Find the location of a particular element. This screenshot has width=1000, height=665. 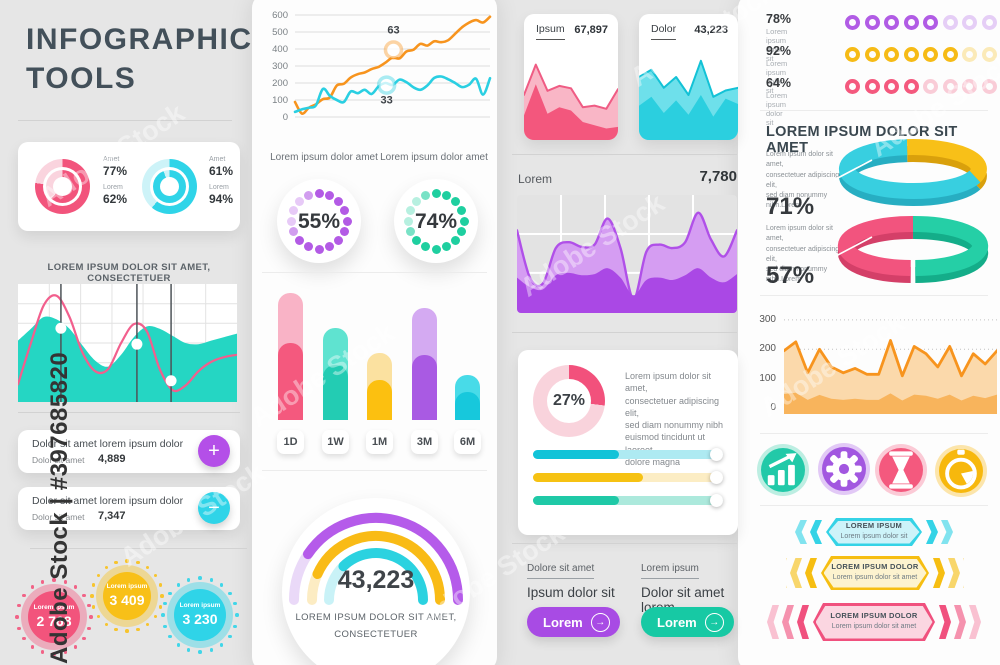

ring-row-pct: 78% is located at coordinates (779, 19).